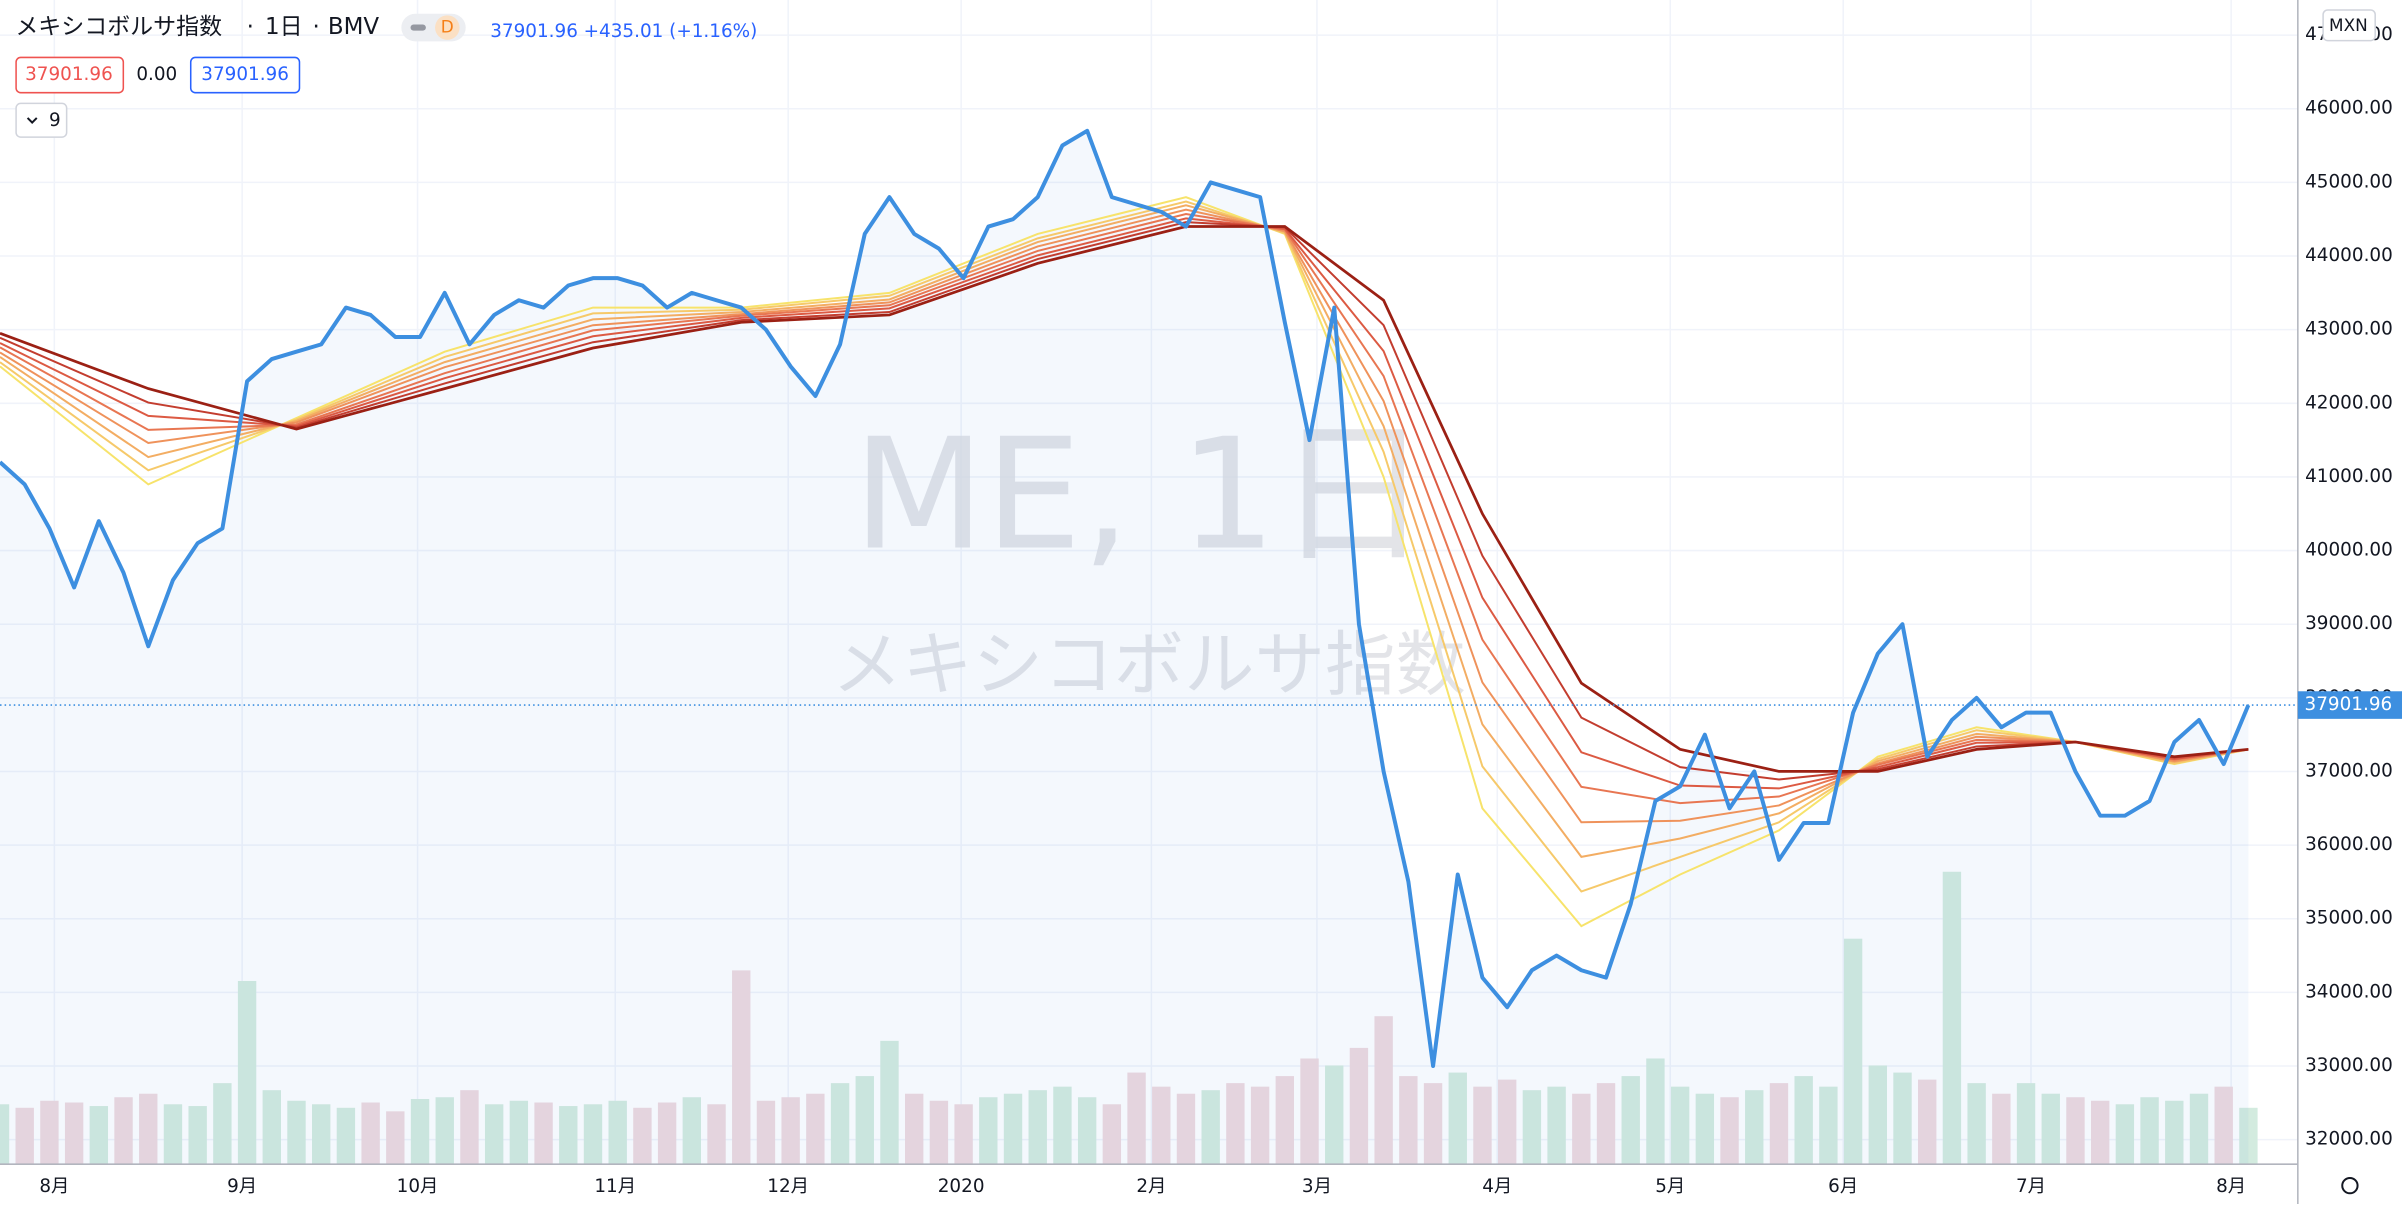  I want to click on y-tick-label: 42000.00, so click(2349, 402).